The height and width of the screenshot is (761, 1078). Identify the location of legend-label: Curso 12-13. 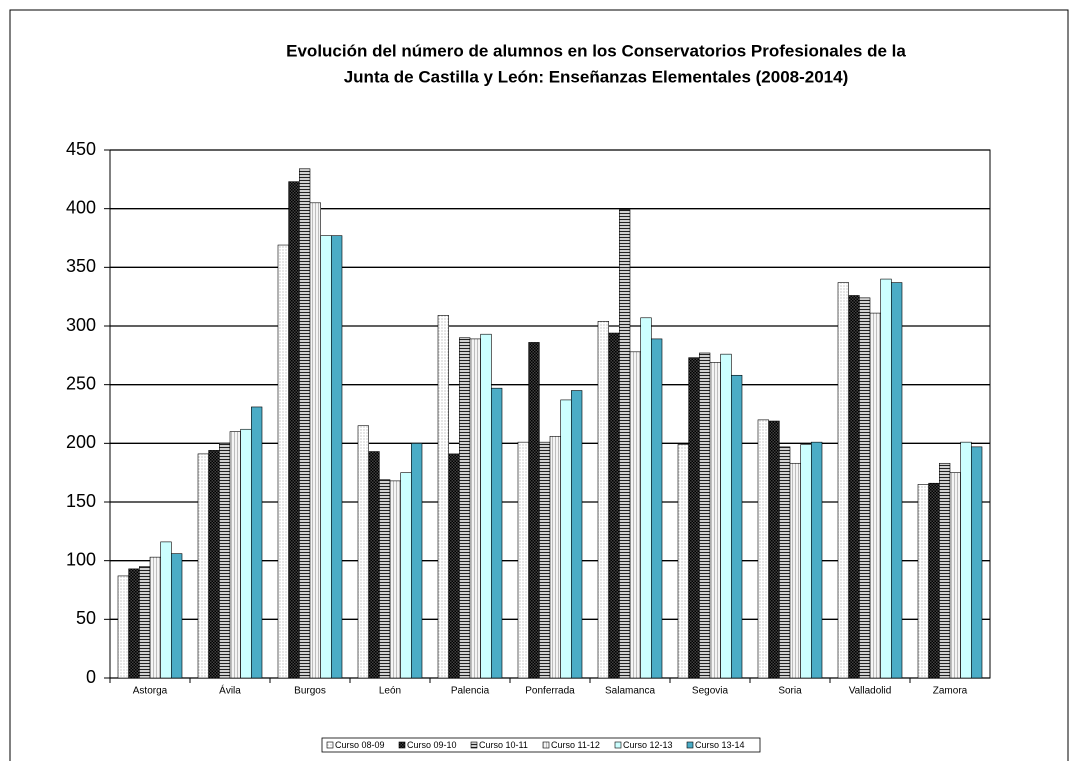
(648, 745).